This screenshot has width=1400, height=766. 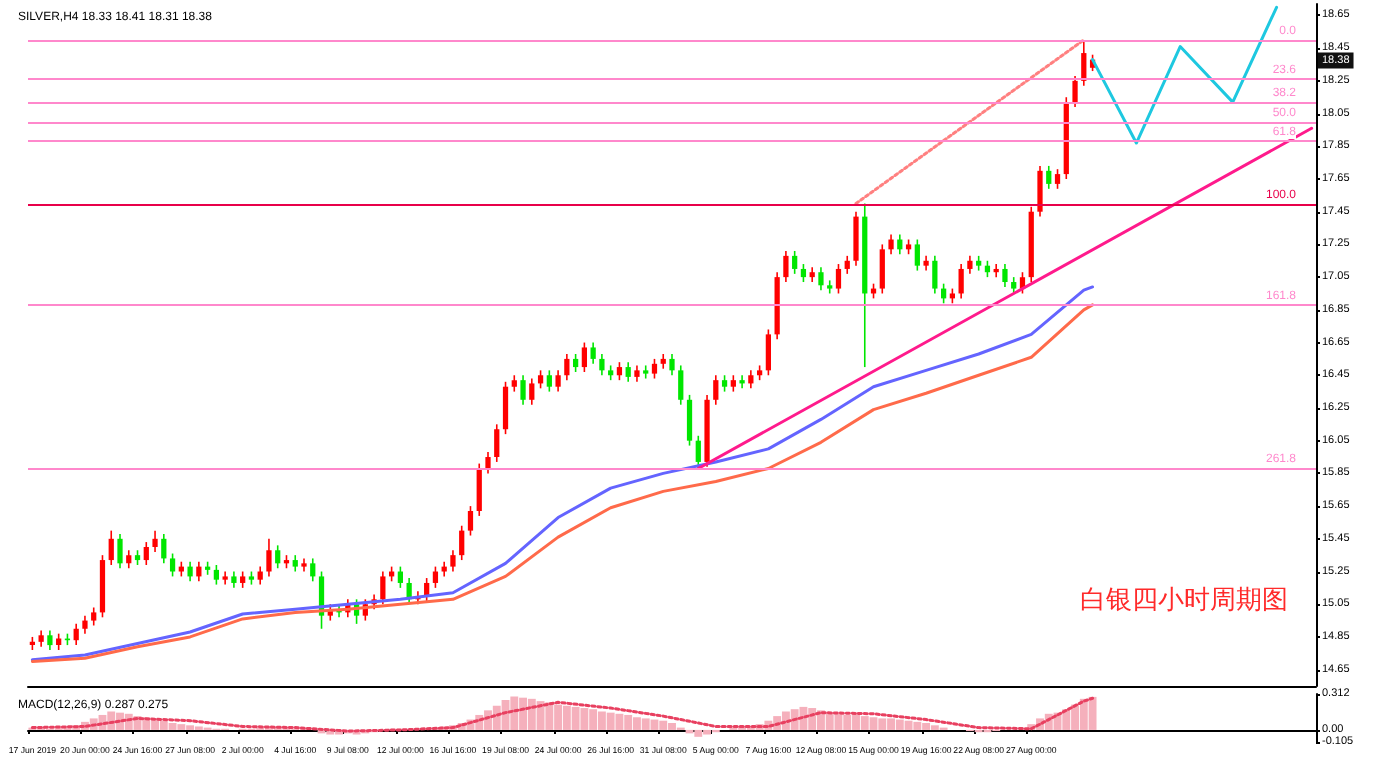 I want to click on annotation: 白银四小时周期图, so click(x=1184, y=601).